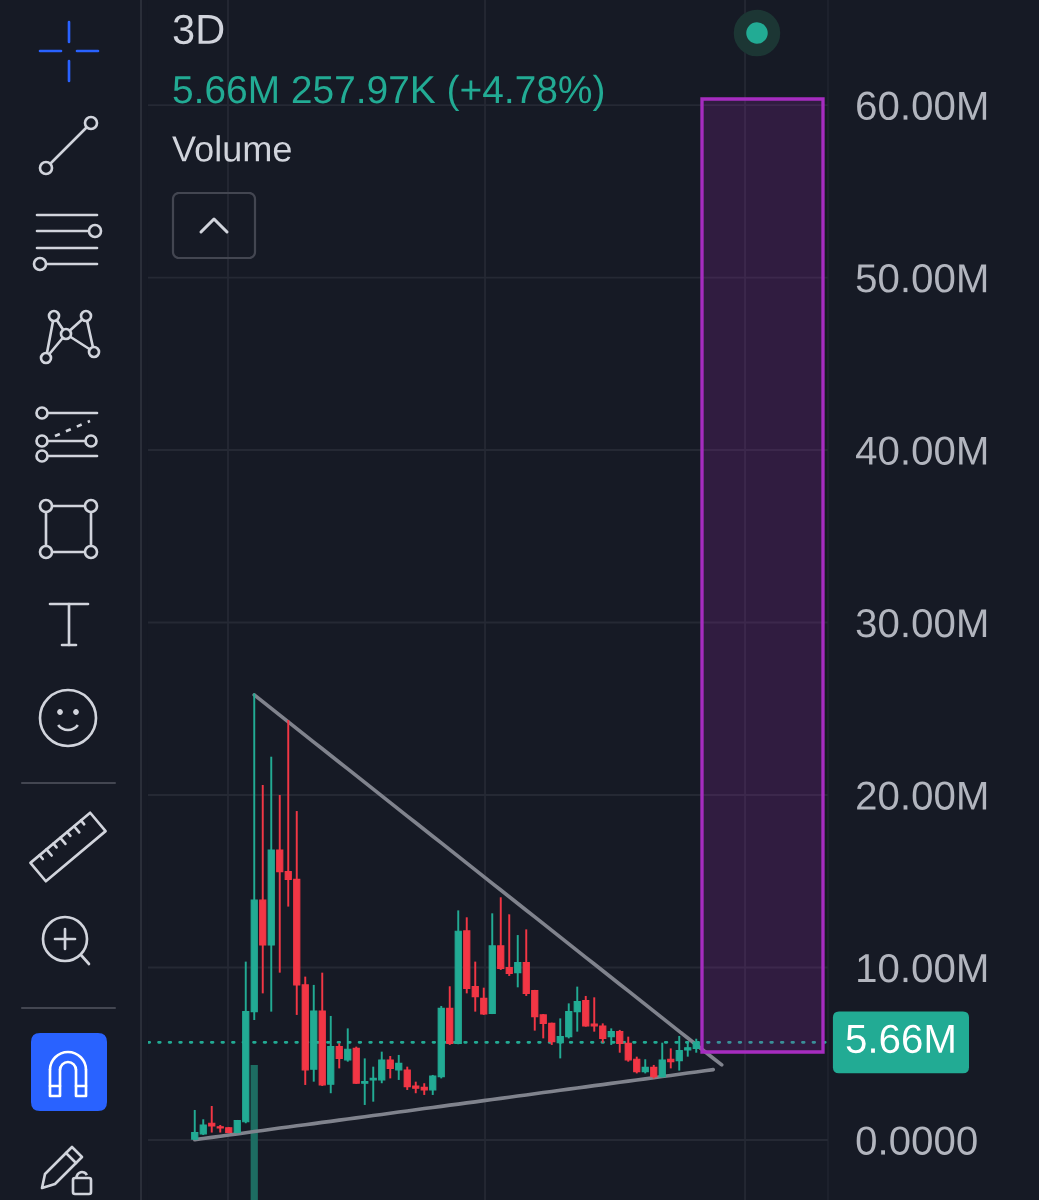 The image size is (1039, 1200). What do you see at coordinates (916, 1140) in the screenshot?
I see `y-tick-label: 0.0000` at bounding box center [916, 1140].